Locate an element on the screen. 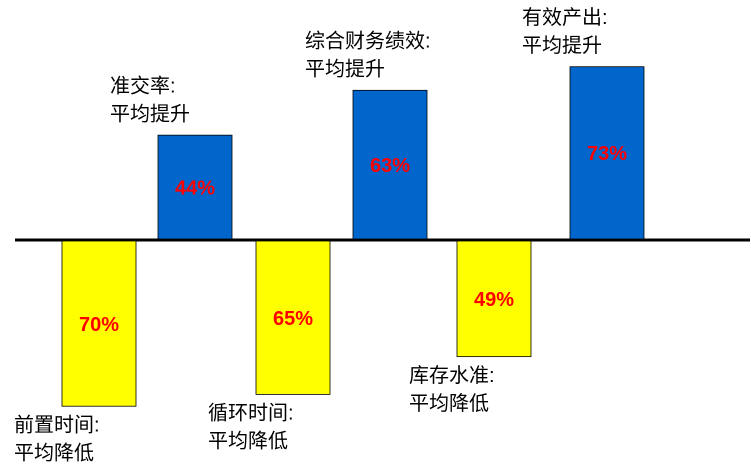 Image resolution: width=751 pixels, height=473 pixels. category-label: 库存水准: is located at coordinates (452, 375).